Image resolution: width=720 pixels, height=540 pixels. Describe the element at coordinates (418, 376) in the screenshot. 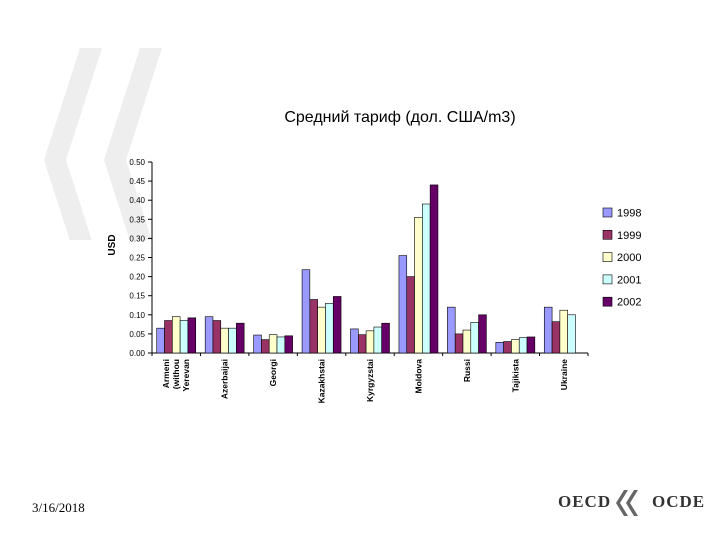

I see `category-label: Moldova` at that location.